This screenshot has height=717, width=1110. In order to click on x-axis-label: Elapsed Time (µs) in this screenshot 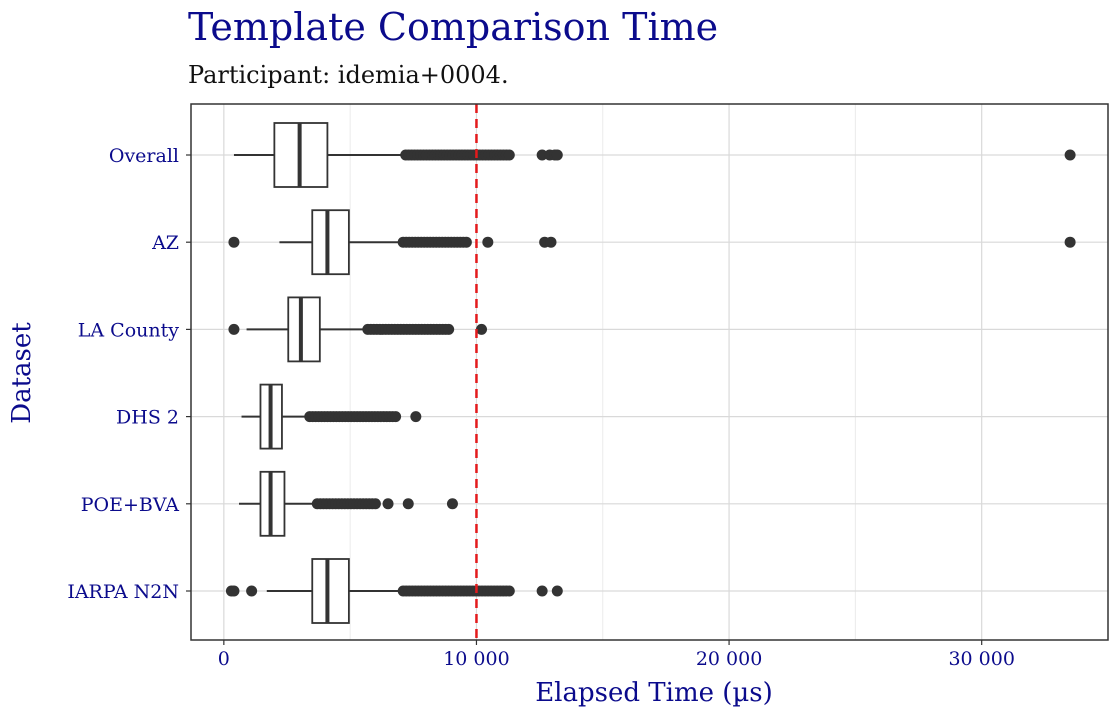, I will do `click(654, 693)`.